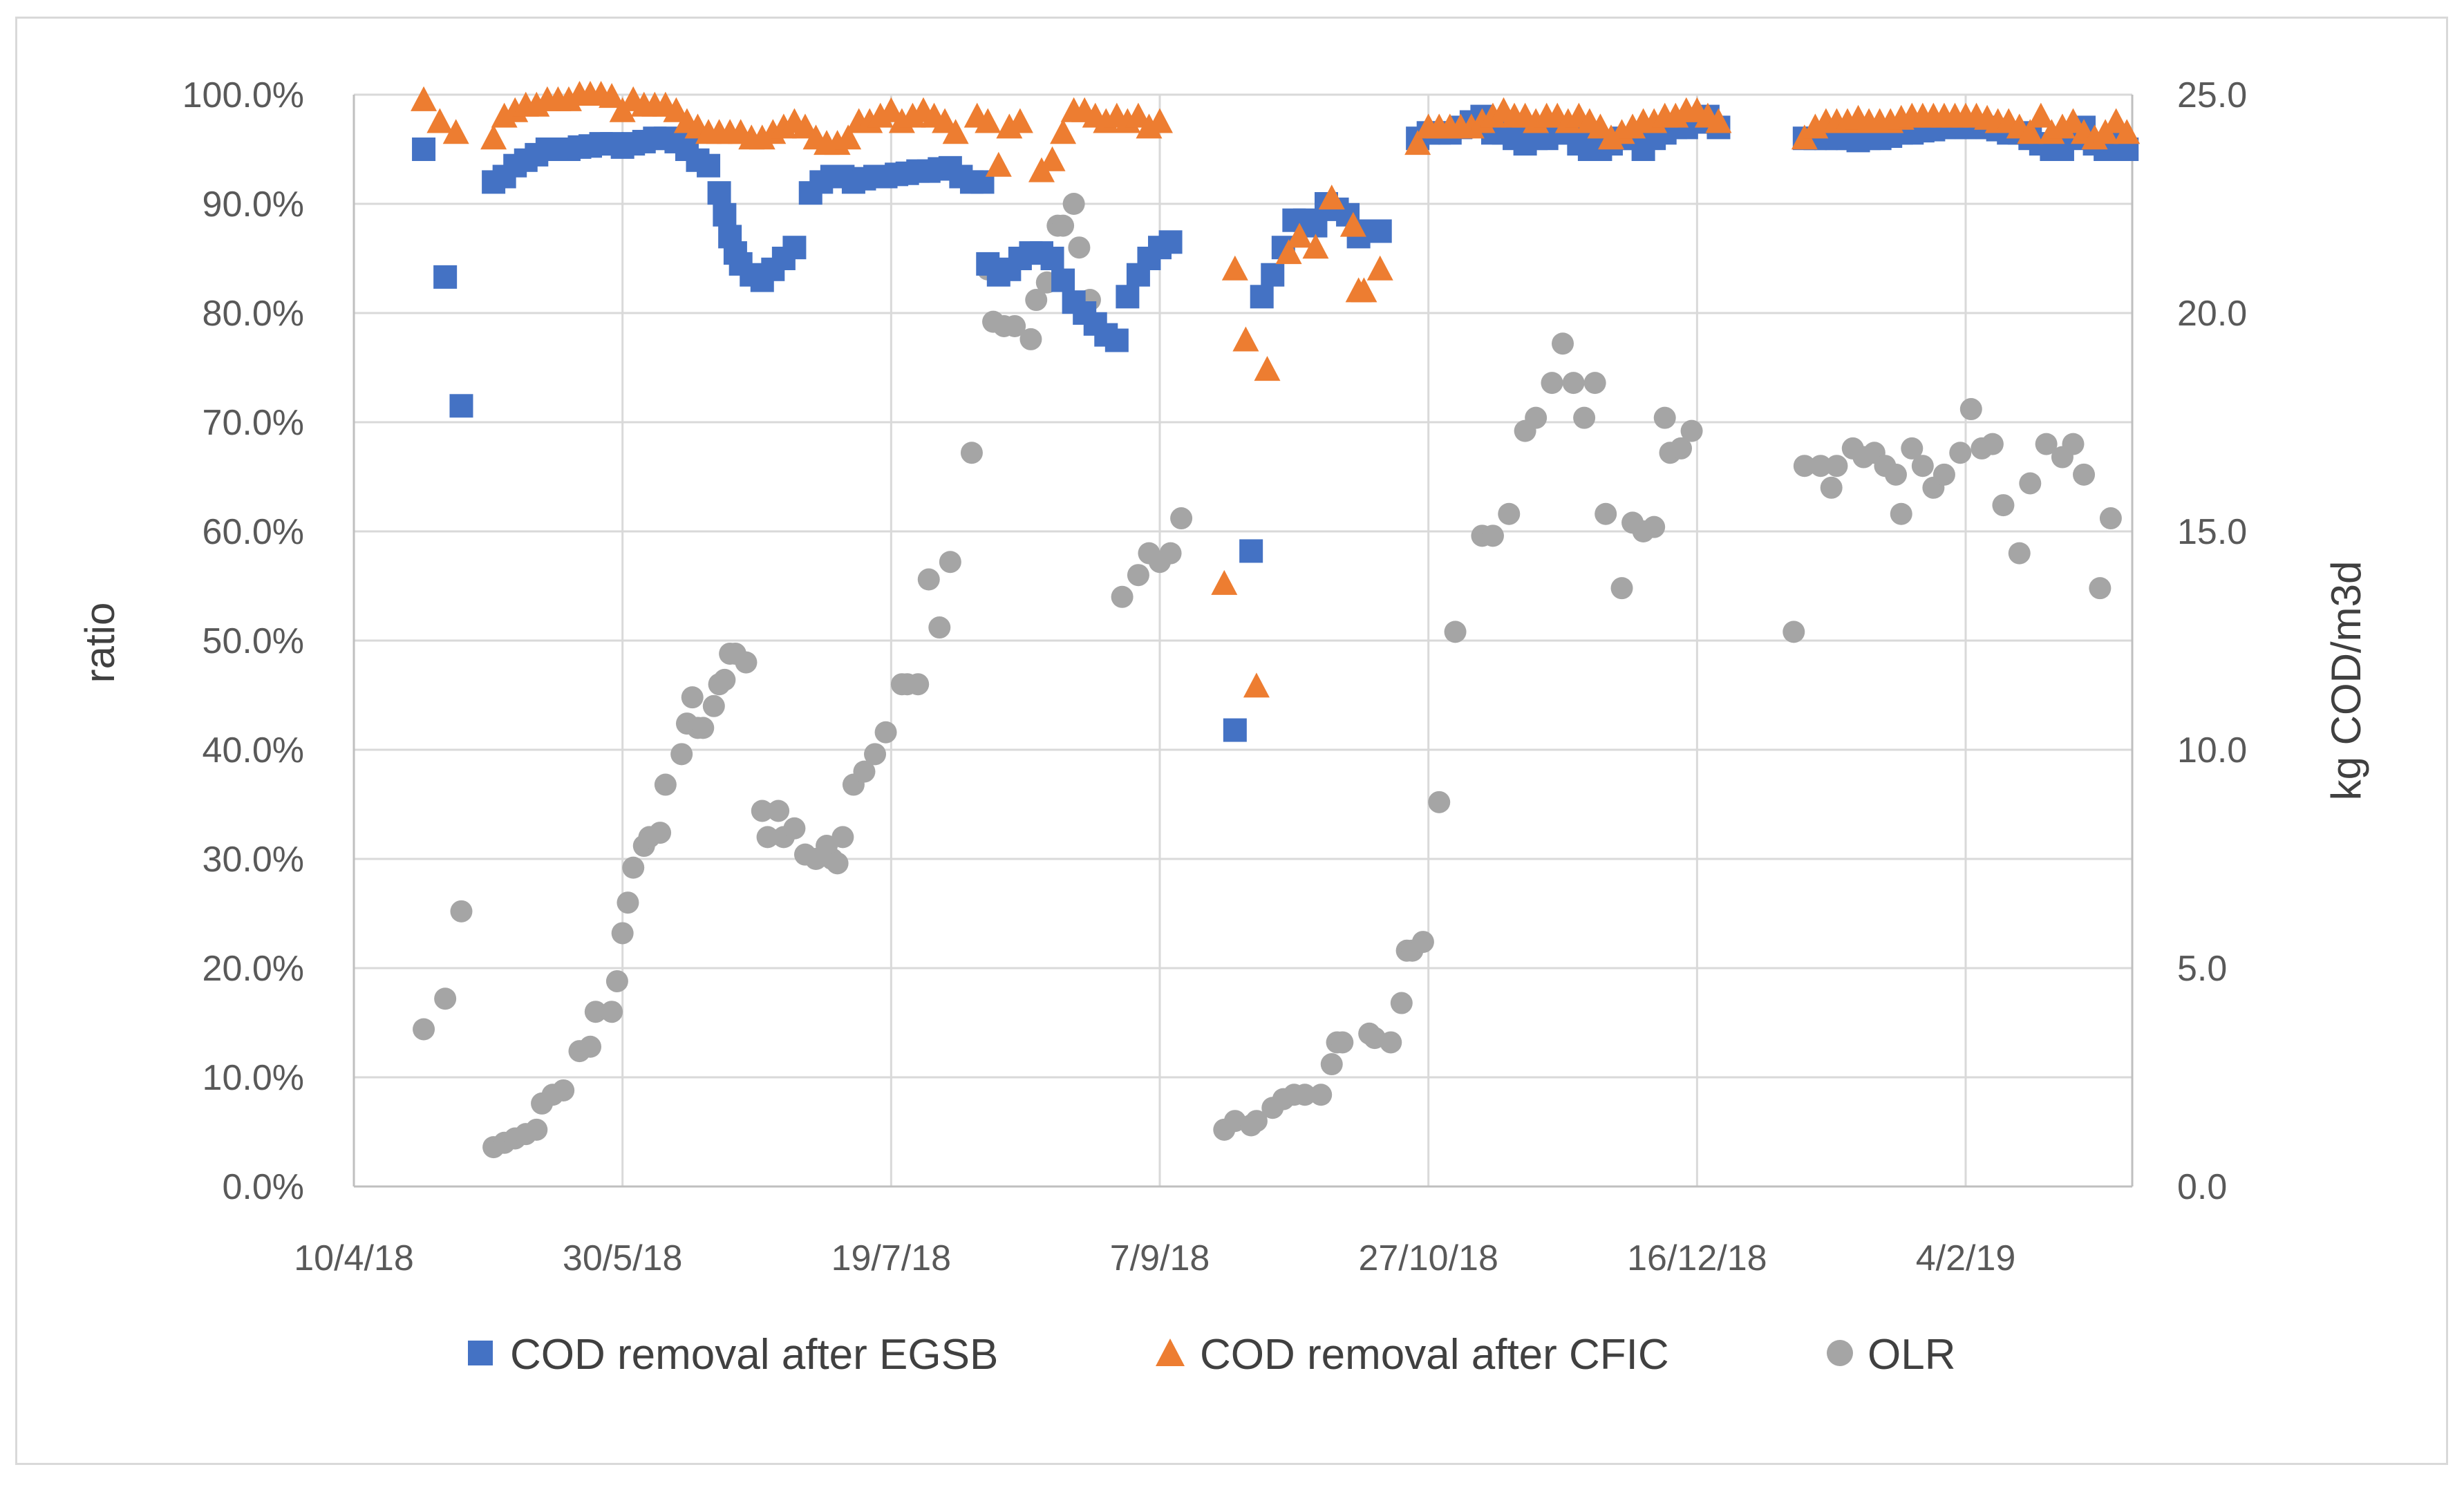 This screenshot has width=2464, height=1485. What do you see at coordinates (253, 1078) in the screenshot?
I see `y-tick-label: 10.0%` at bounding box center [253, 1078].